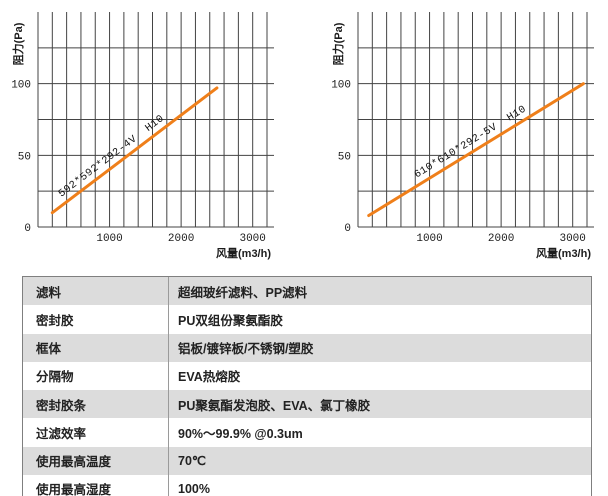 The height and width of the screenshot is (496, 608). What do you see at coordinates (96, 375) in the screenshot?
I see `spec-label-cell: 分隔物` at bounding box center [96, 375].